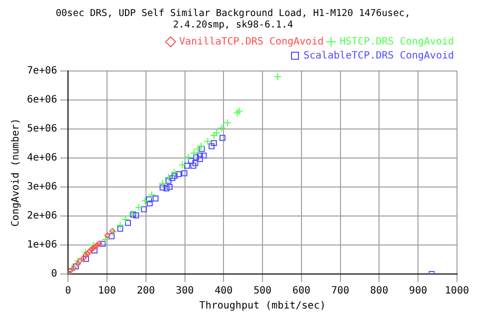 This screenshot has width=480, height=320. I want to click on y-tick-label: 2e+06, so click(42, 216).